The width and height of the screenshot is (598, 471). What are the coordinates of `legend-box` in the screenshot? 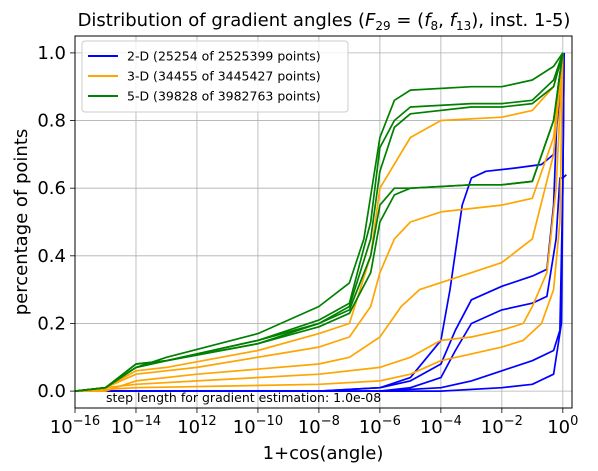 It's located at (215, 76).